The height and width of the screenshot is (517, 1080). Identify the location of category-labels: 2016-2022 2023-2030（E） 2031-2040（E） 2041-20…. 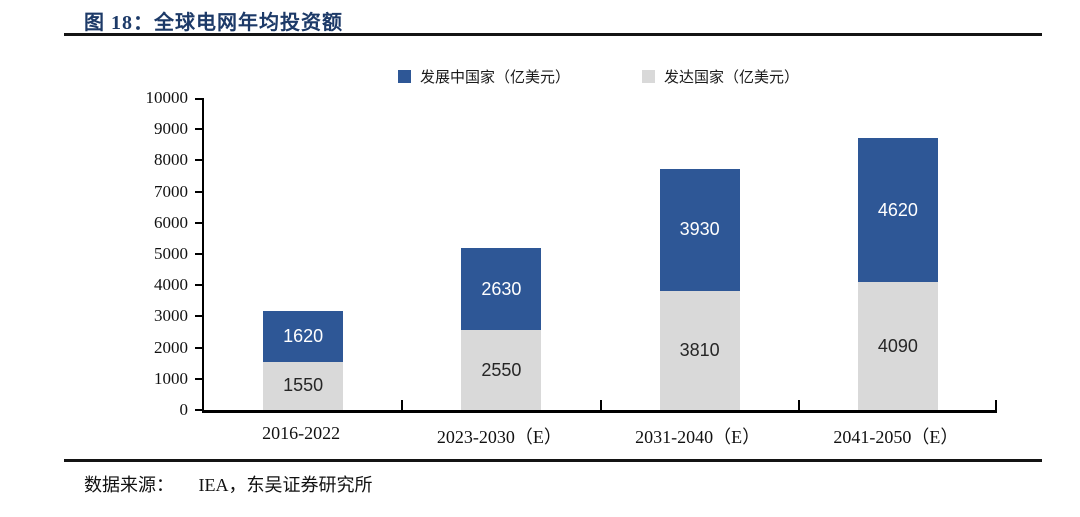
(598, 436).